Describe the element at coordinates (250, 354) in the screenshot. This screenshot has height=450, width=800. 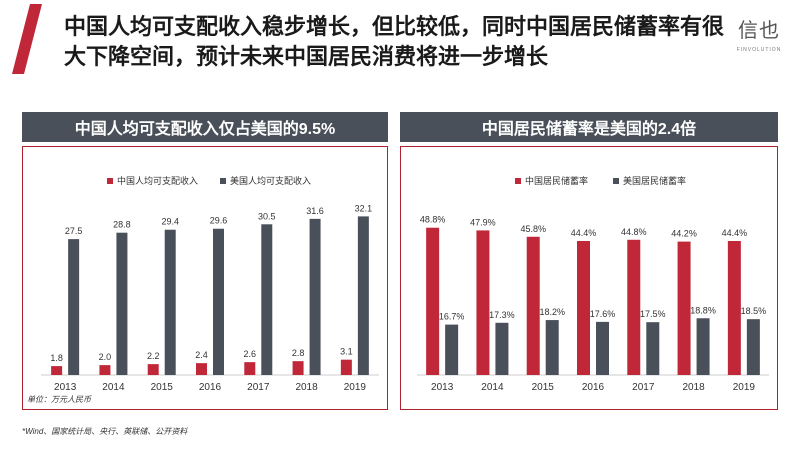
I see `data-label-china-2017: 2.6` at that location.